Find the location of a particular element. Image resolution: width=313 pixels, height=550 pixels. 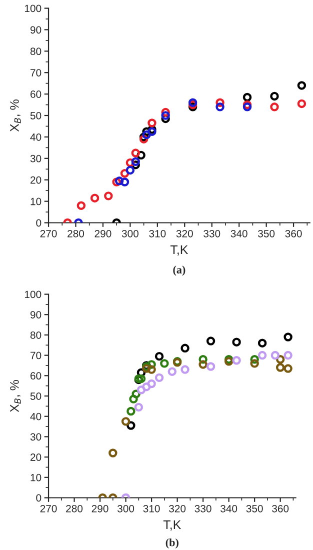

text: (b) is located at coordinates (172, 543).